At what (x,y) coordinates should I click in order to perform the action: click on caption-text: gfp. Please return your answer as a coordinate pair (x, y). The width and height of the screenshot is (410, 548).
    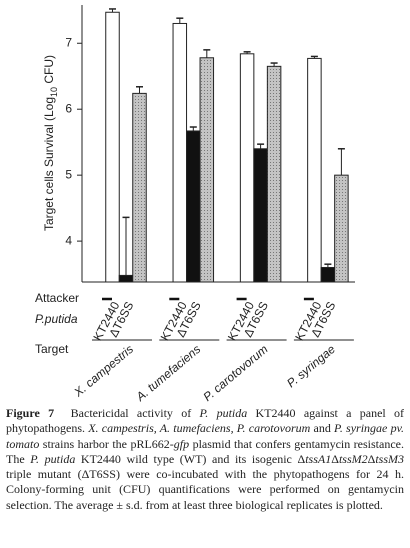
    Looking at the image, I should click on (181, 443).